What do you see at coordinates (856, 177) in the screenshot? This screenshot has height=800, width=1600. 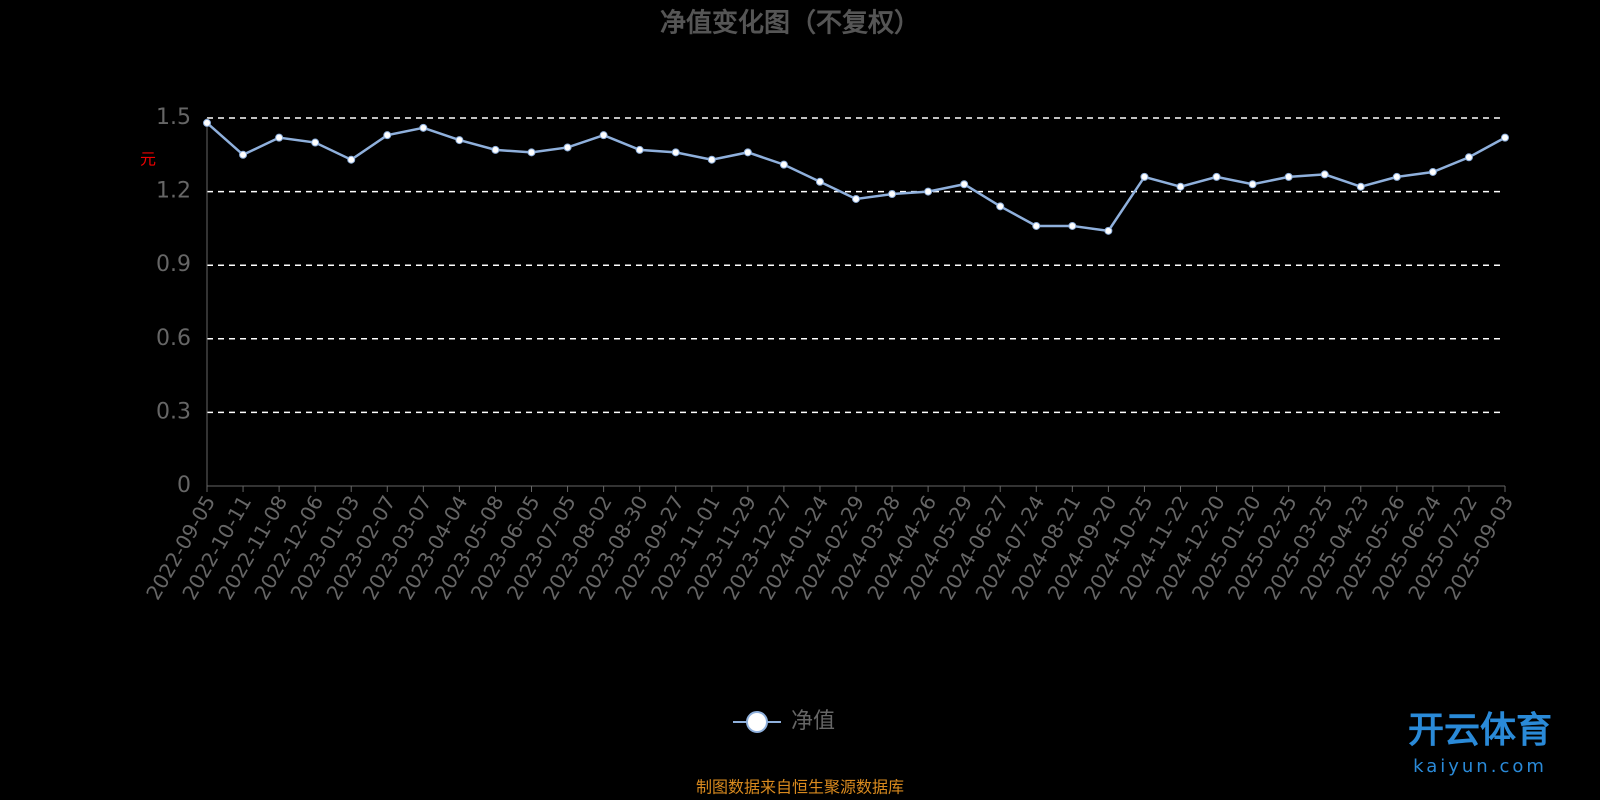 I see `series-line` at bounding box center [856, 177].